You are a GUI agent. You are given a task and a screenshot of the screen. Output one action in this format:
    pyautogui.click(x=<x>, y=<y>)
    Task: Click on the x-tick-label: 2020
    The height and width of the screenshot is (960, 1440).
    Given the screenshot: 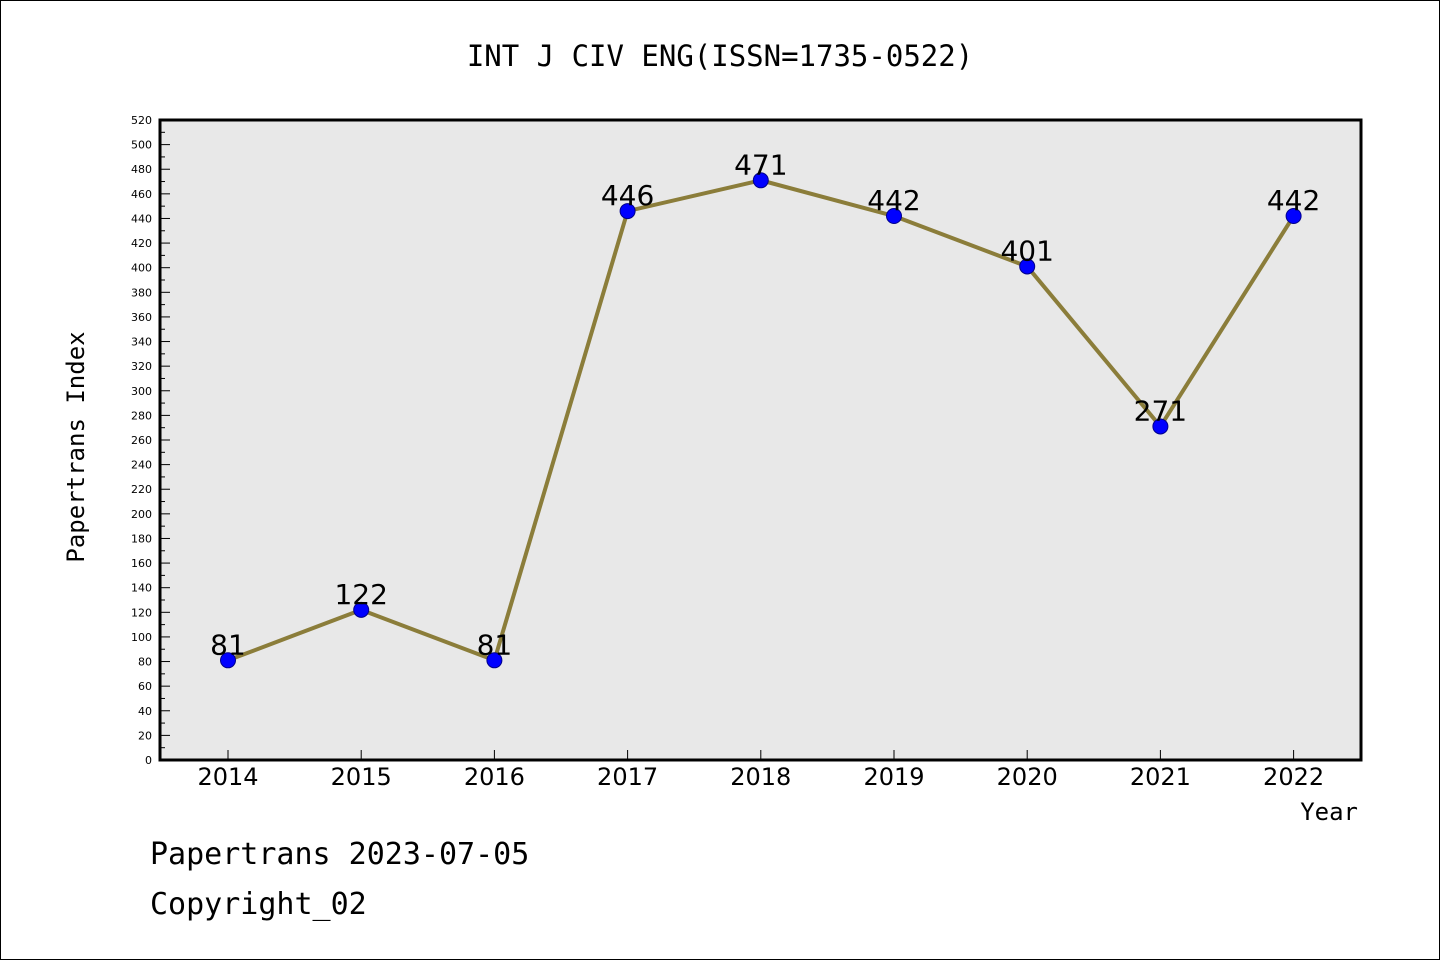 What is the action you would take?
    pyautogui.click(x=1027, y=777)
    